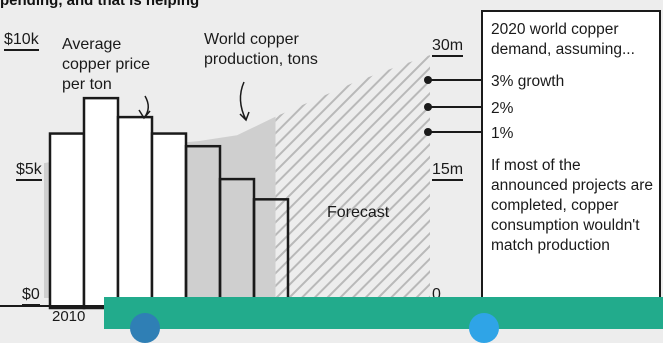 The width and height of the screenshot is (663, 343). I want to click on demand-markers, so click(454, 106).